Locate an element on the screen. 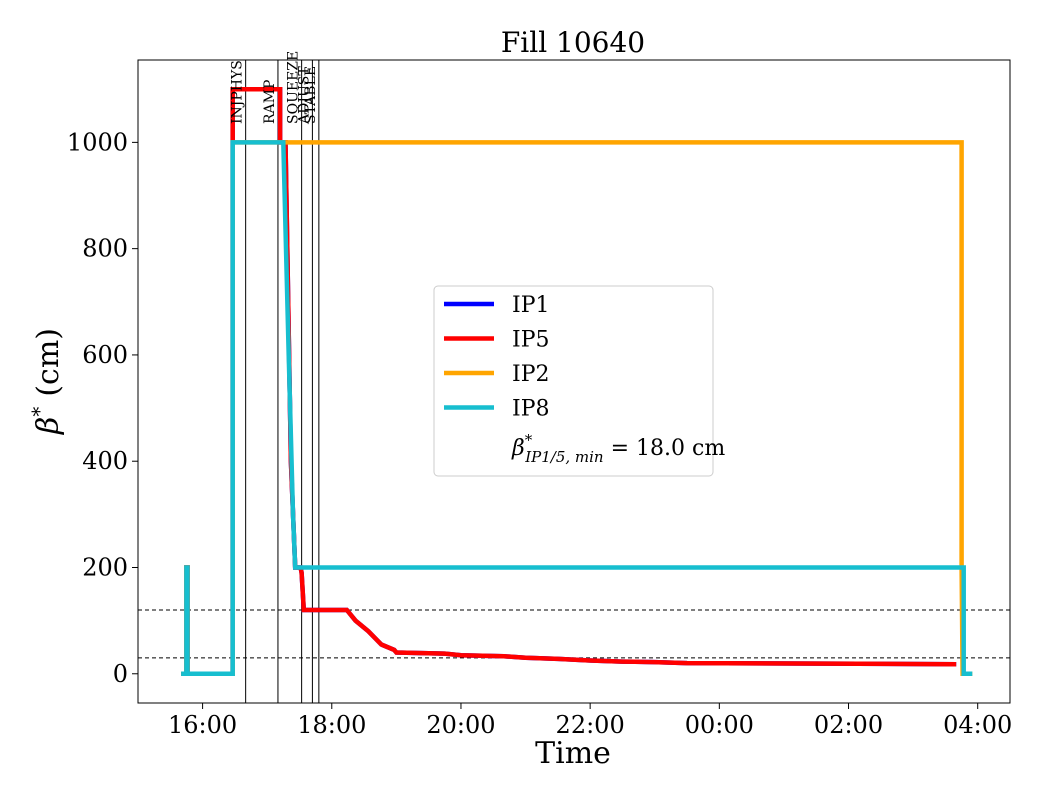  y-tick-label: 400 is located at coordinates (105, 461).